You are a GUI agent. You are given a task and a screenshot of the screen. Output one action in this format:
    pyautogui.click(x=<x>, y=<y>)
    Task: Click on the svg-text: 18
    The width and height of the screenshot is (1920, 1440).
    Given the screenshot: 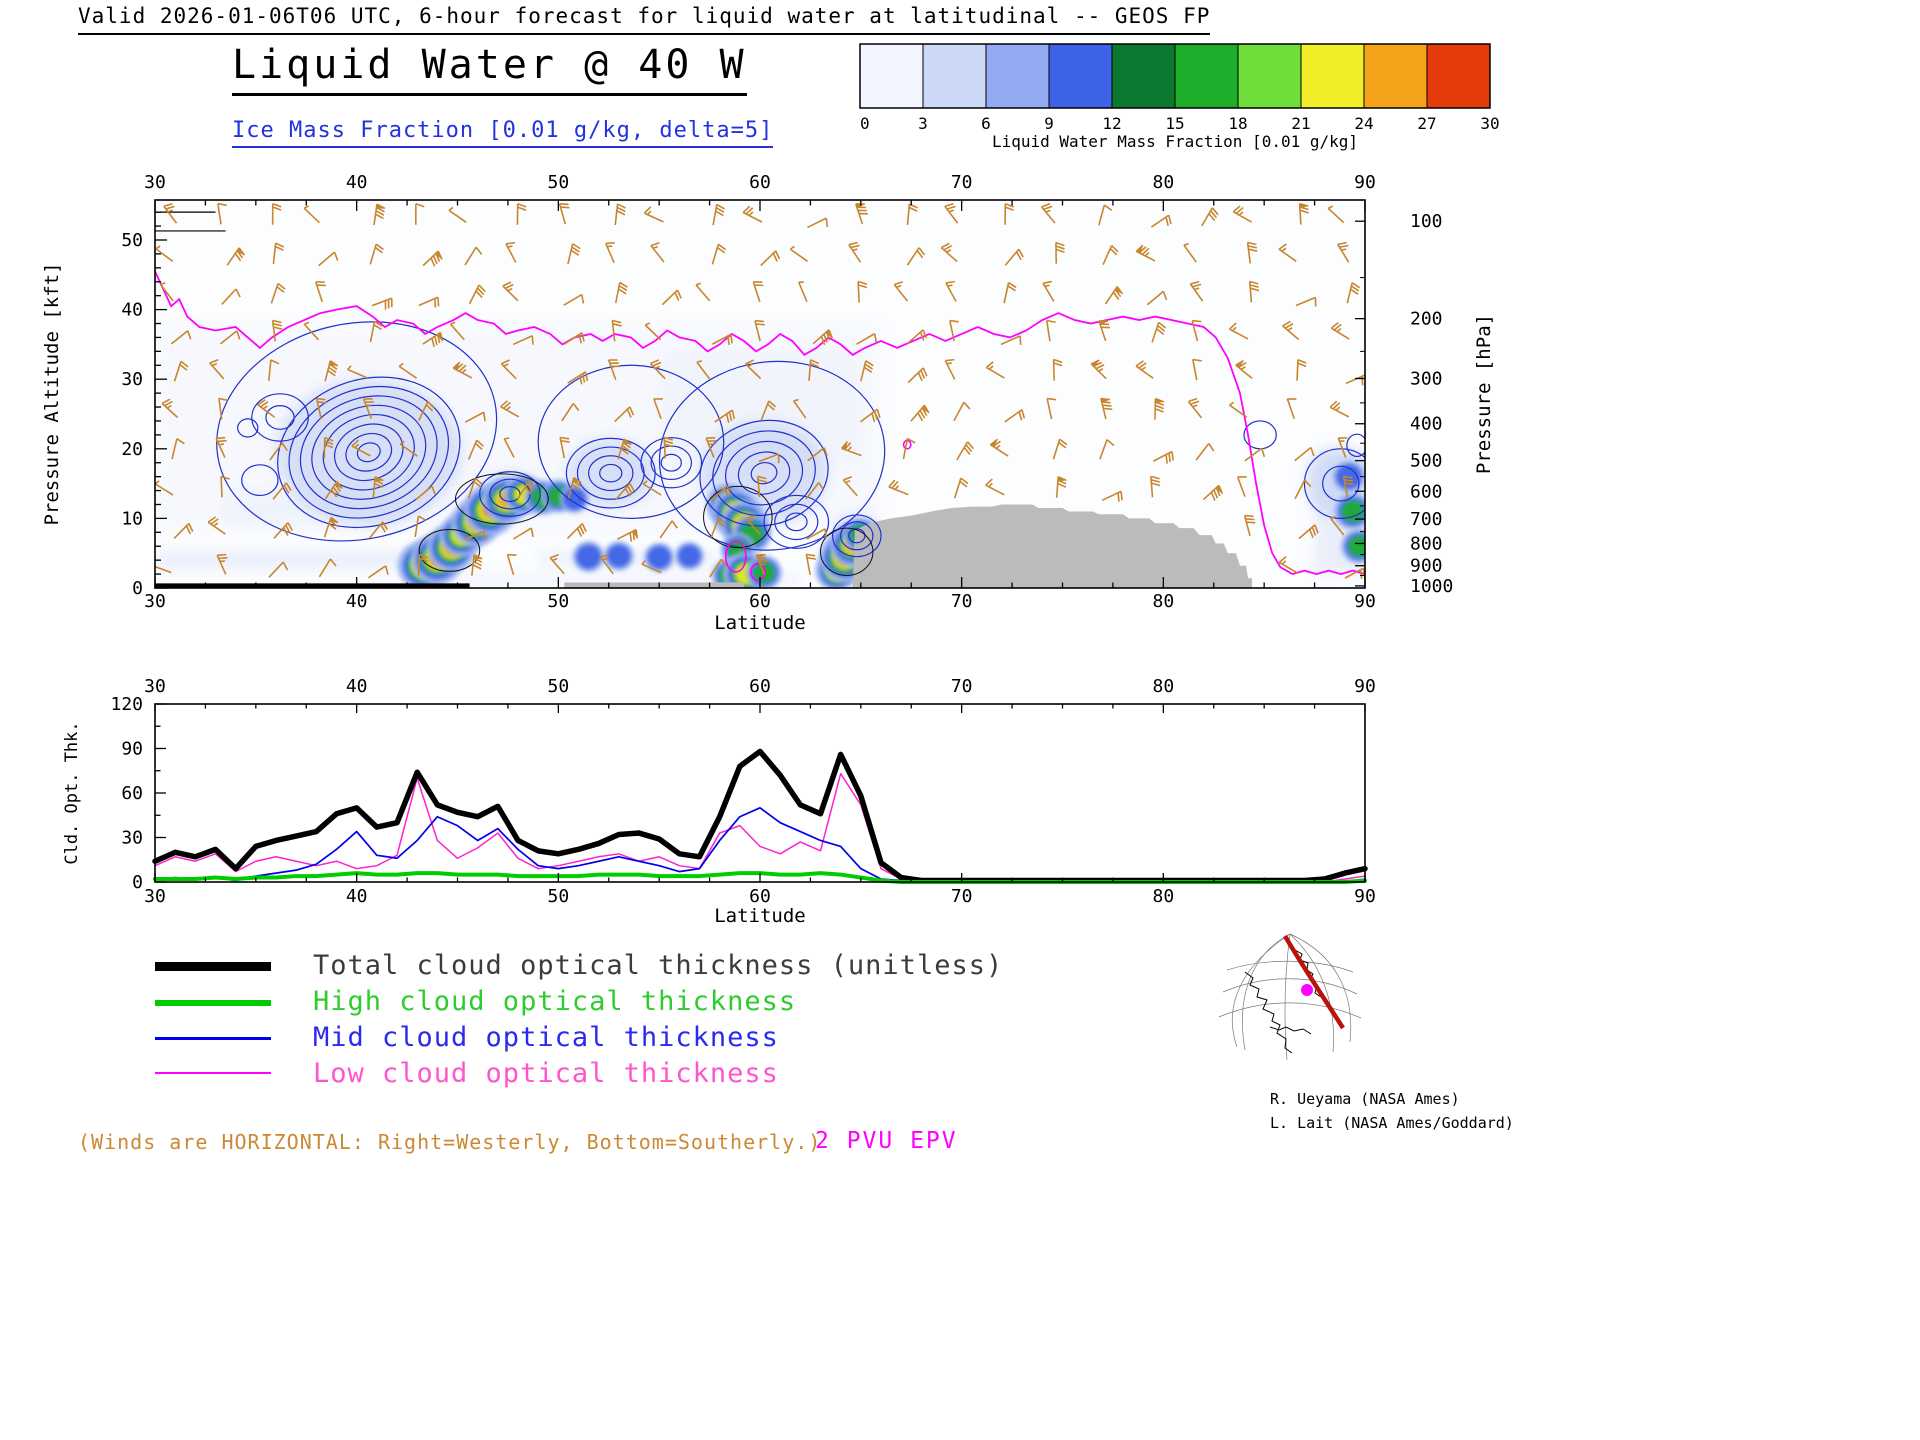 What is the action you would take?
    pyautogui.click(x=1237, y=123)
    